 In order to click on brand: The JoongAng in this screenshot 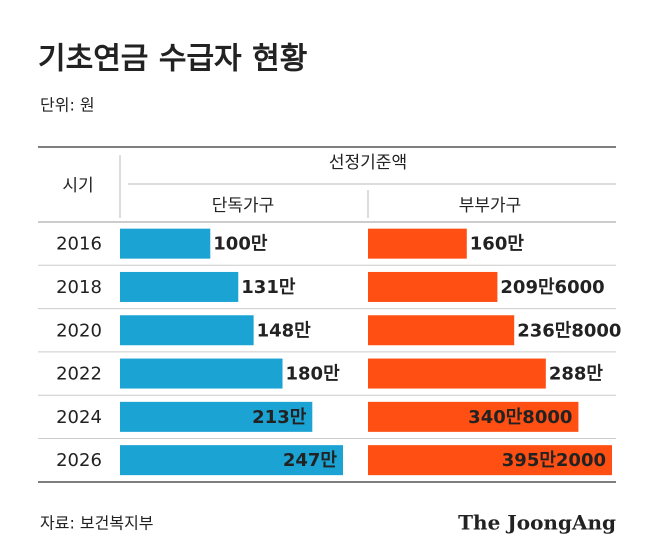, I will do `click(537, 523)`.